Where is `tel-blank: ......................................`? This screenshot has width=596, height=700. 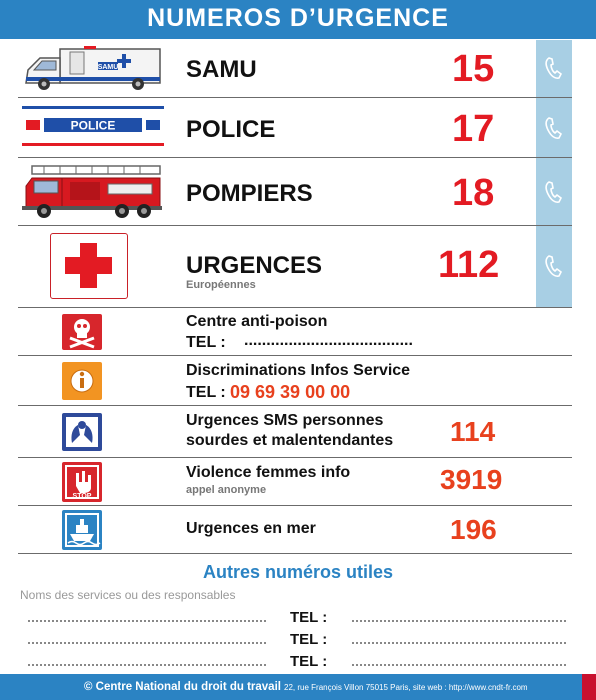 tel-blank: ...................................... is located at coordinates (328, 340).